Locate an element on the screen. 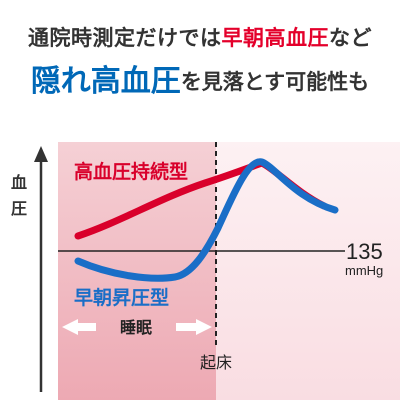  y-axis-label: 血 圧 is located at coordinates (19, 196).